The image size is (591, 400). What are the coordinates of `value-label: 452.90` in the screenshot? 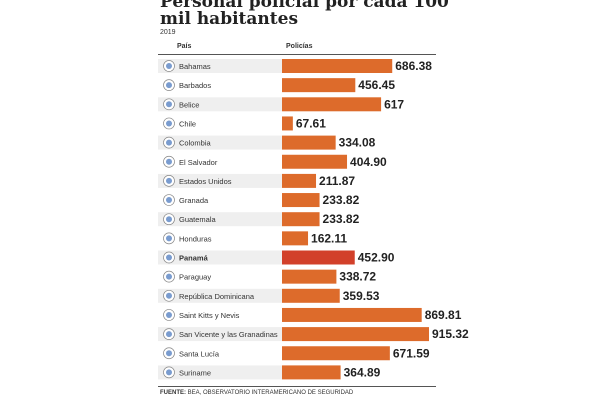 It's located at (376, 258).